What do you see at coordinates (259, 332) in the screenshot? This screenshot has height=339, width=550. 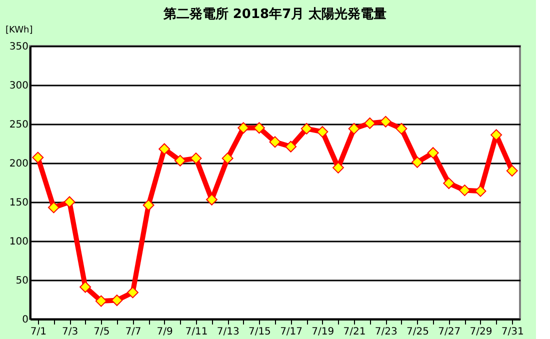 I see `x-tick-label: 7/15` at bounding box center [259, 332].